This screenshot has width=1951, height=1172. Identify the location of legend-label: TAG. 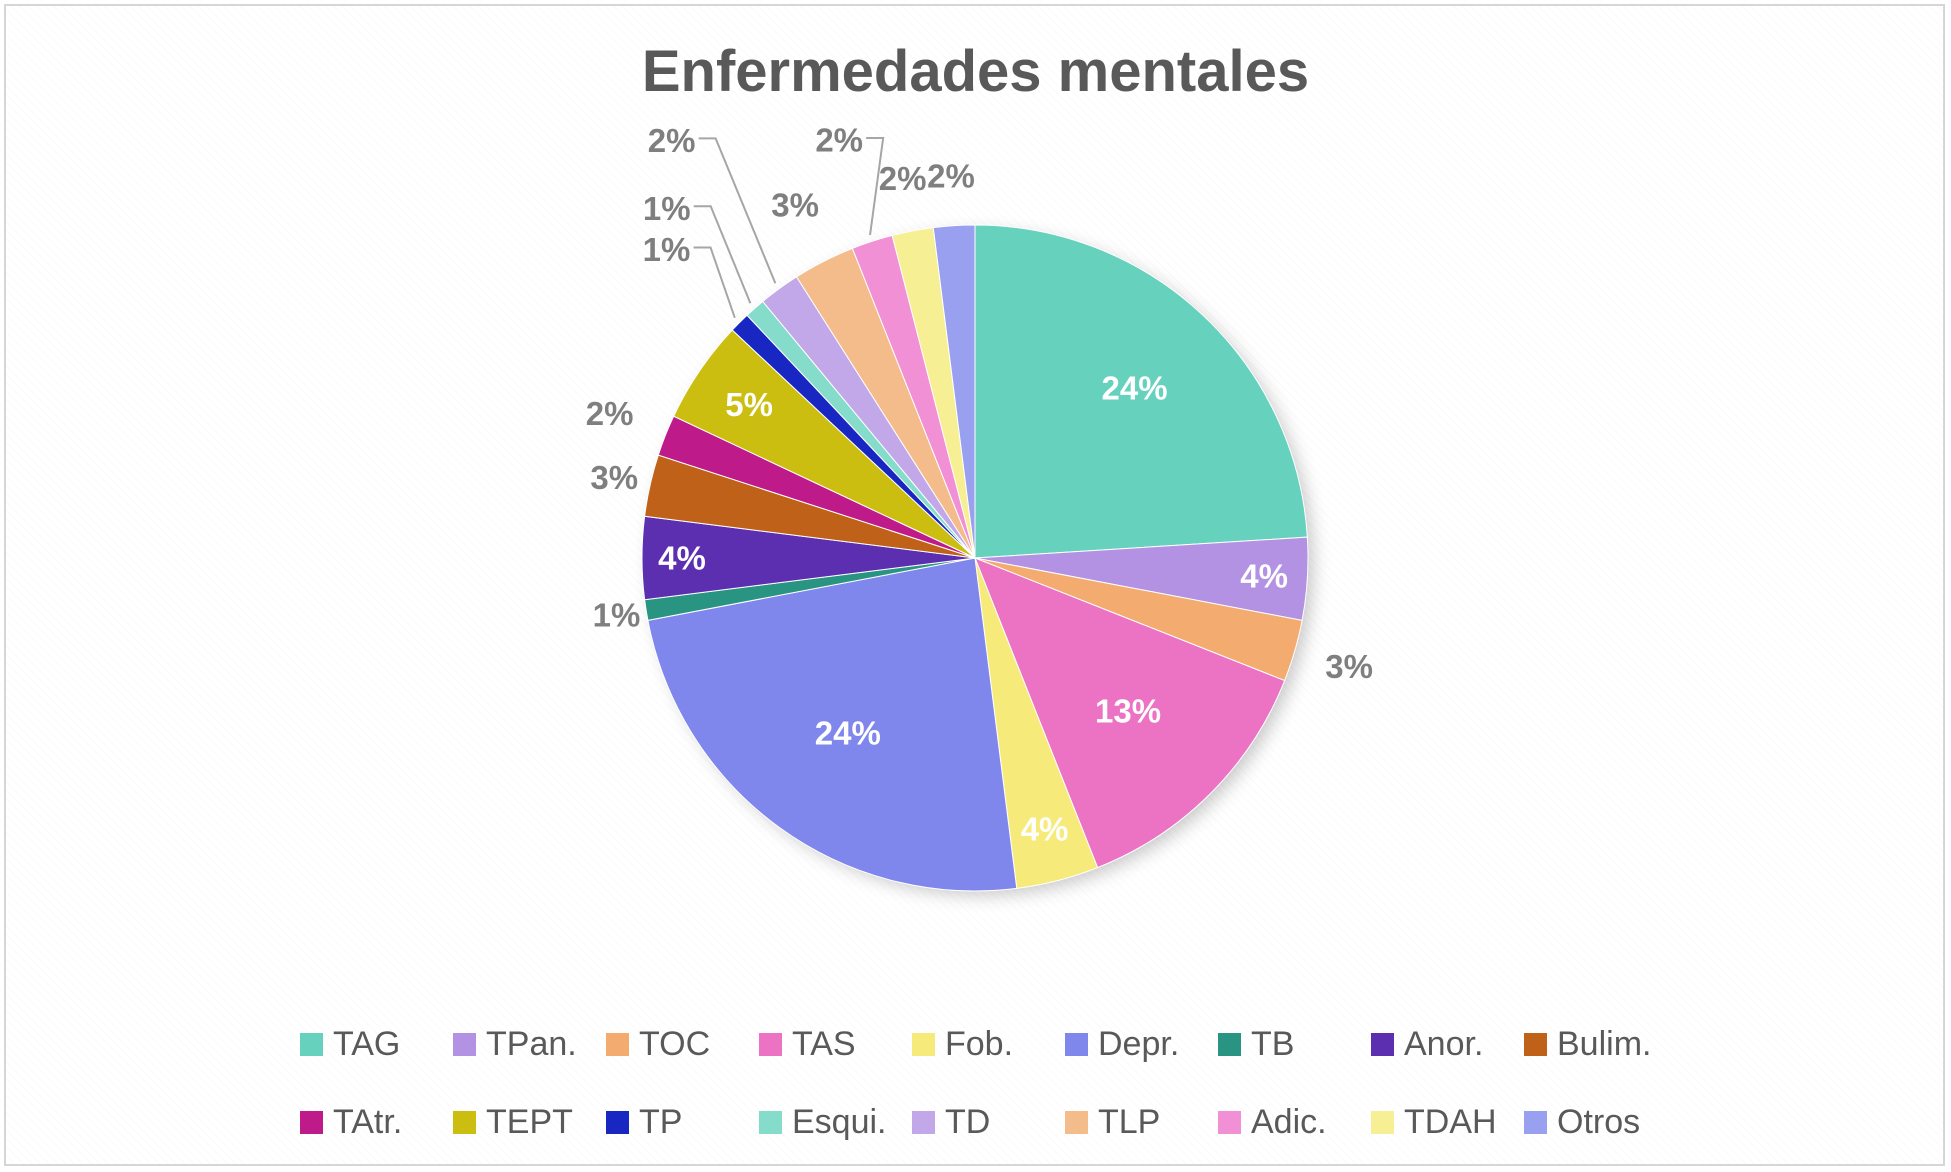
(367, 1043).